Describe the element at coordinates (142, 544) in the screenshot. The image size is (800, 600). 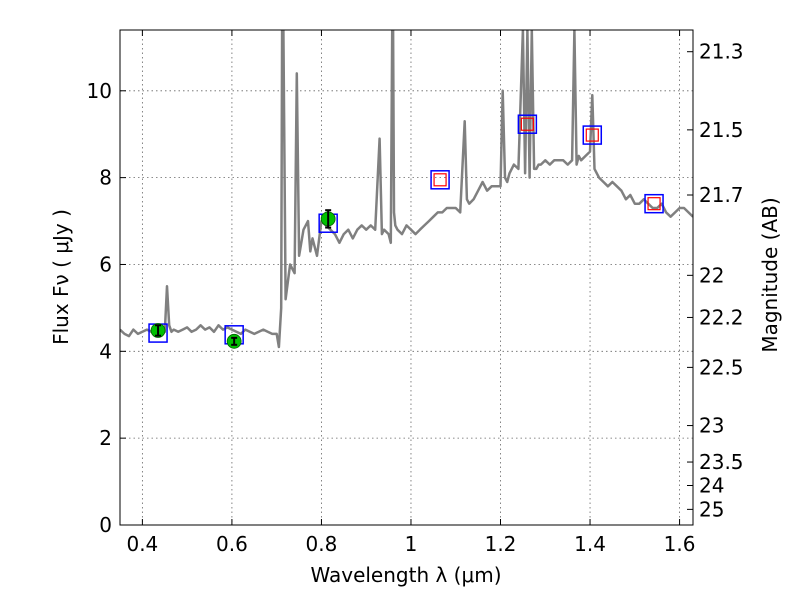
I see `x-tick-label: 0.4` at that location.